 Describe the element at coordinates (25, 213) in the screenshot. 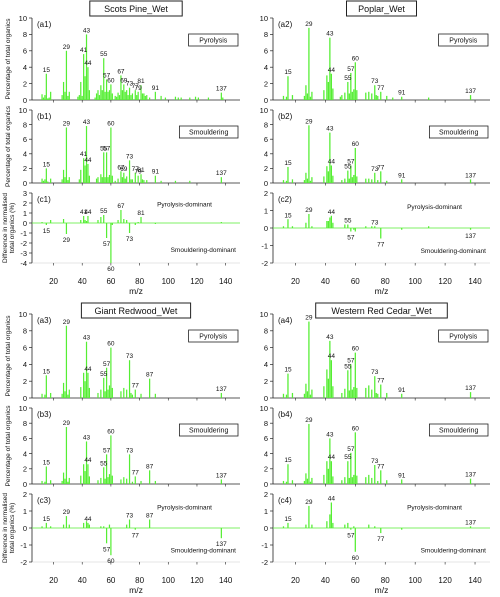

I see `y-tick-label: 1` at that location.